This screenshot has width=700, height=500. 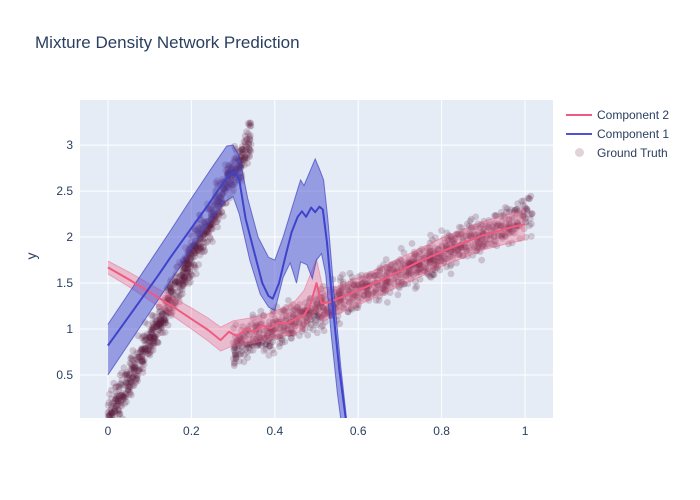 I want to click on component2-band-lower-edge, so click(x=316, y=295).